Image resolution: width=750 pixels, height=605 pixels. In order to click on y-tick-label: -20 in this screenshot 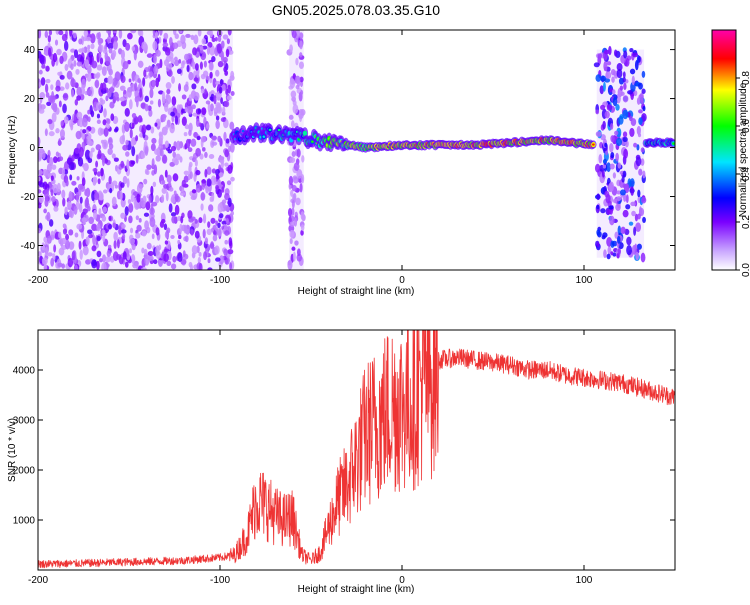, I will do `click(28, 197)`.